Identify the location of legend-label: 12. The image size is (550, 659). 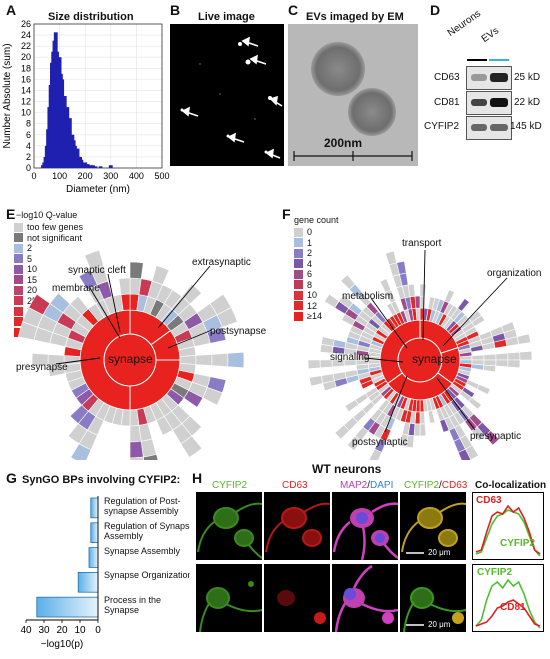
(312, 305).